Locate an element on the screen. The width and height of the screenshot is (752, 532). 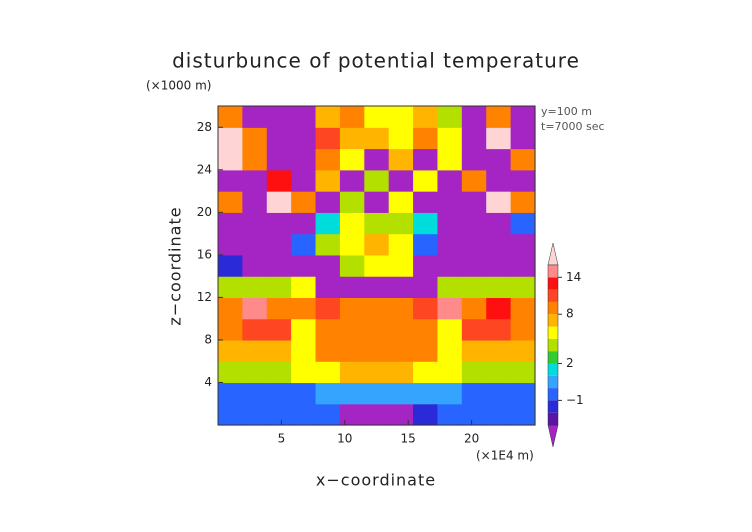
x-tick-label: 10 is located at coordinates (344, 439).